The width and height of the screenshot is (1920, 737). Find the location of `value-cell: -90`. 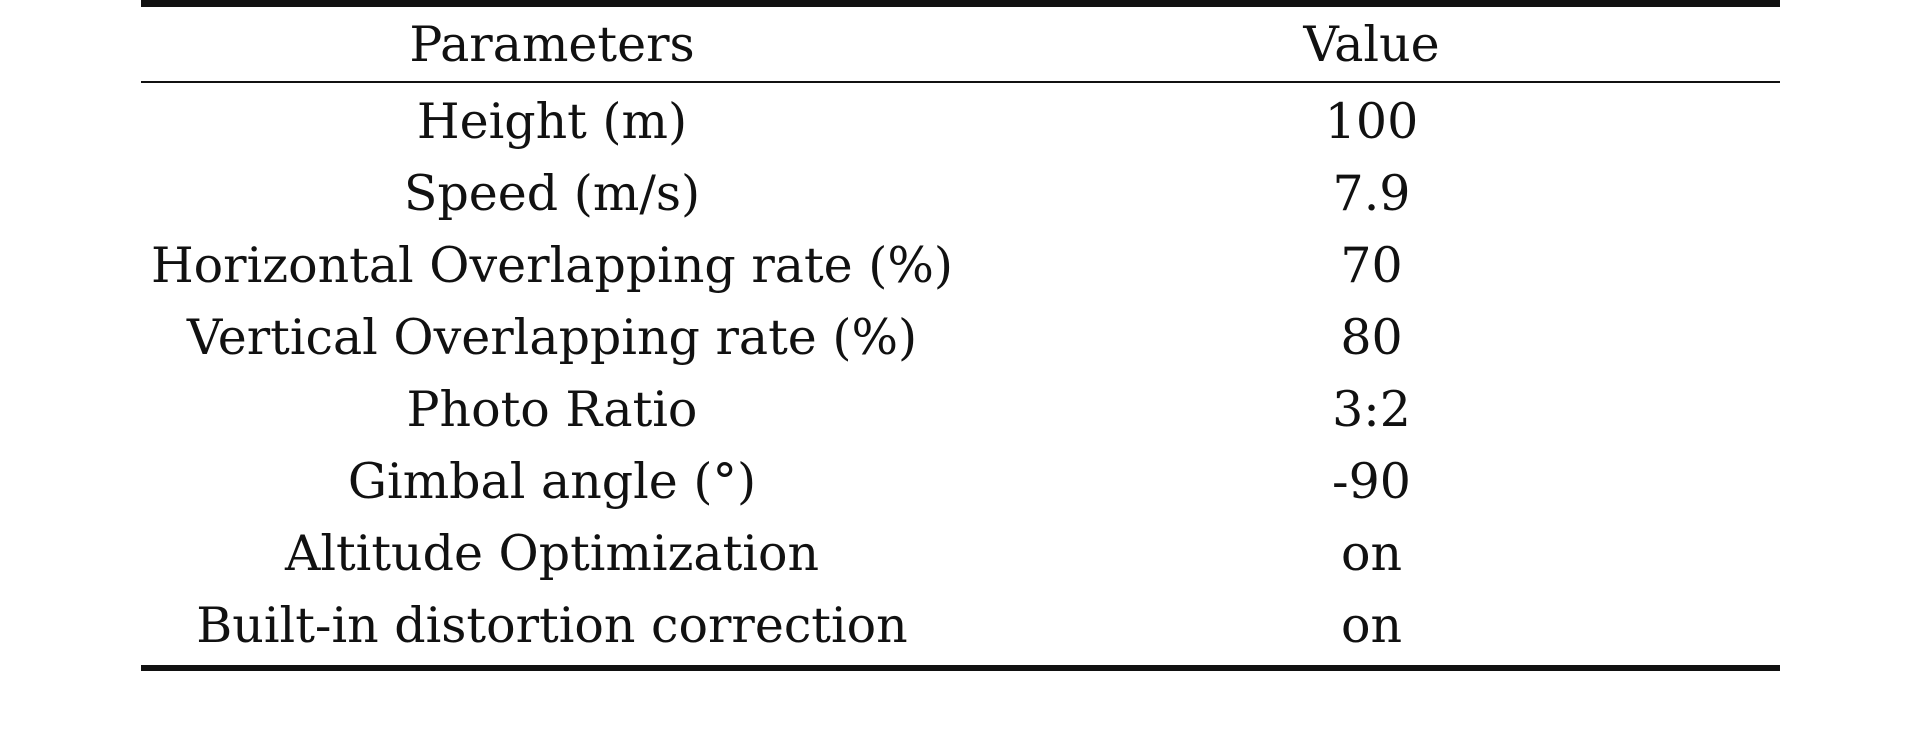

value-cell: -90 is located at coordinates (1371, 481).